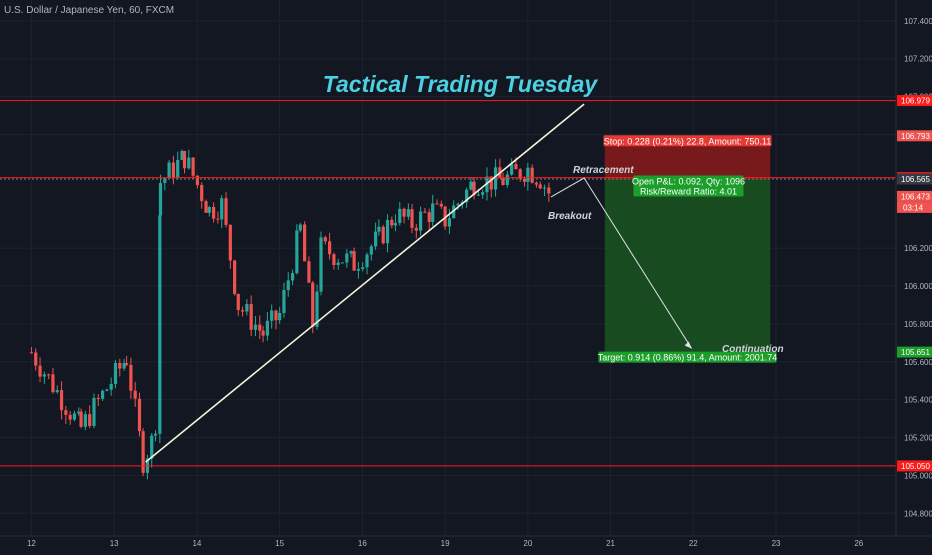 The width and height of the screenshot is (932, 555). I want to click on y-tick-label: 105.800, so click(918, 324).